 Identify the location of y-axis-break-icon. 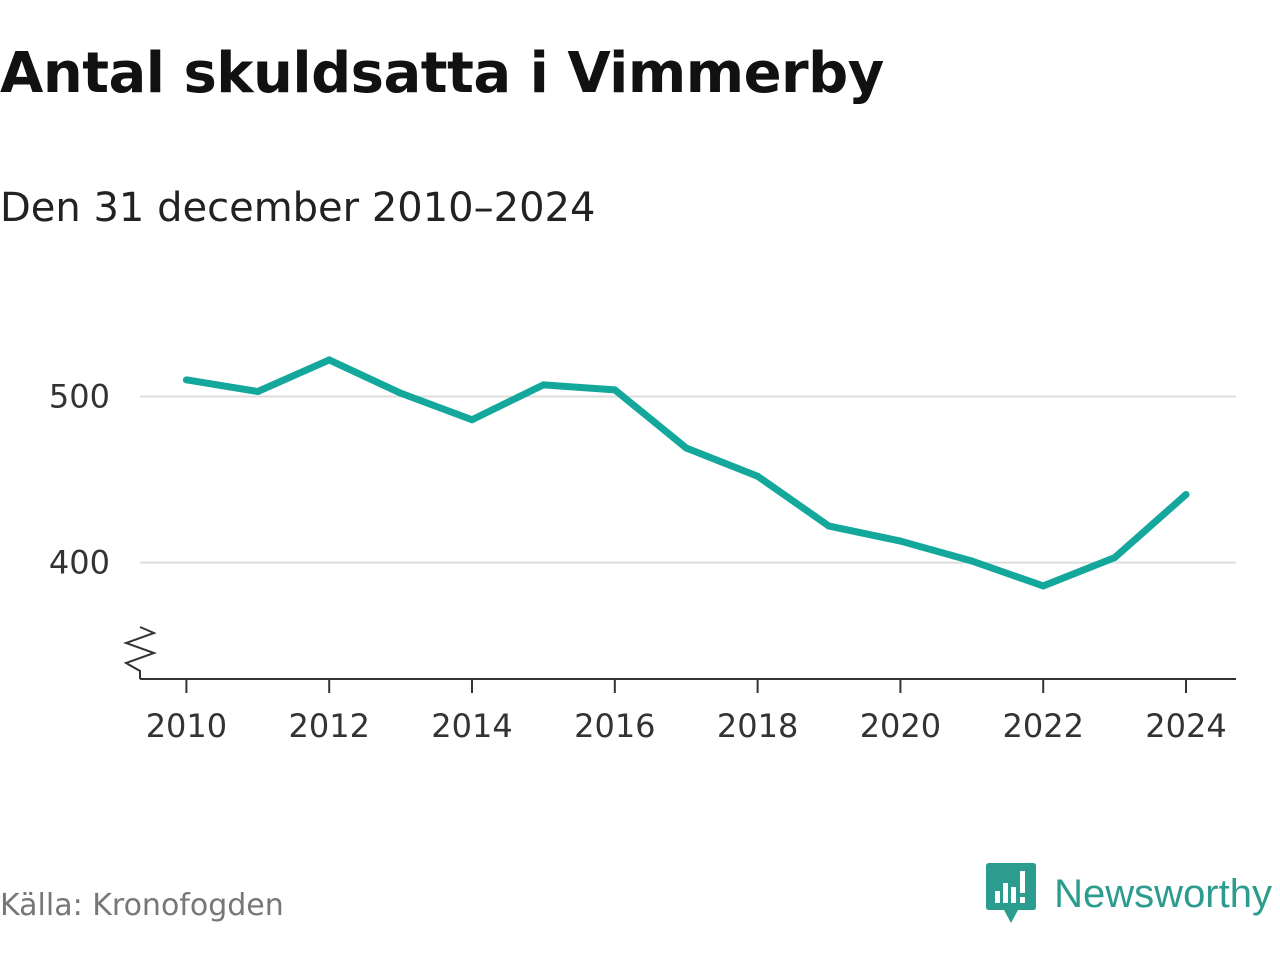
(140, 652).